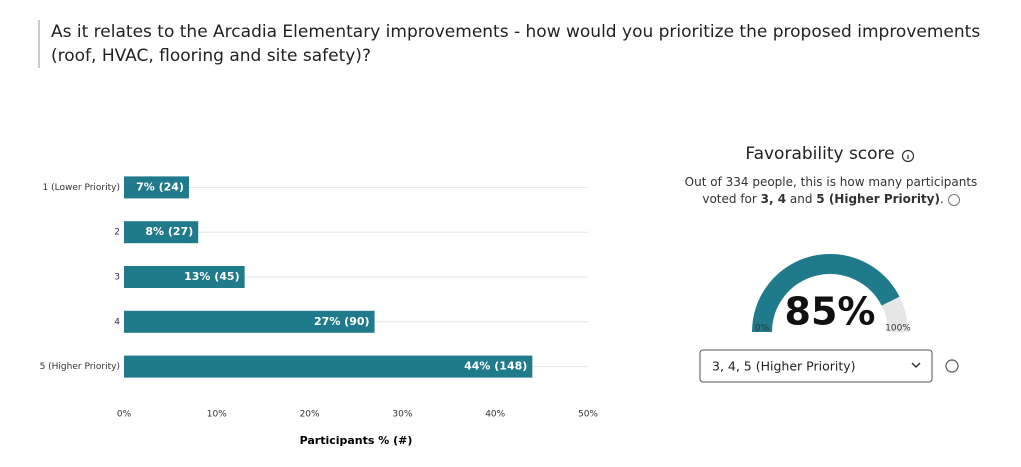  What do you see at coordinates (830, 312) in the screenshot?
I see `gauge-value: 85%` at bounding box center [830, 312].